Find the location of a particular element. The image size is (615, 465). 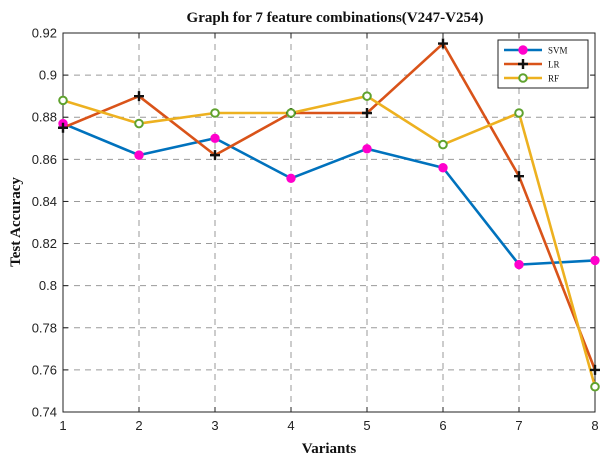

legend-marker-lr is located at coordinates (523, 64).